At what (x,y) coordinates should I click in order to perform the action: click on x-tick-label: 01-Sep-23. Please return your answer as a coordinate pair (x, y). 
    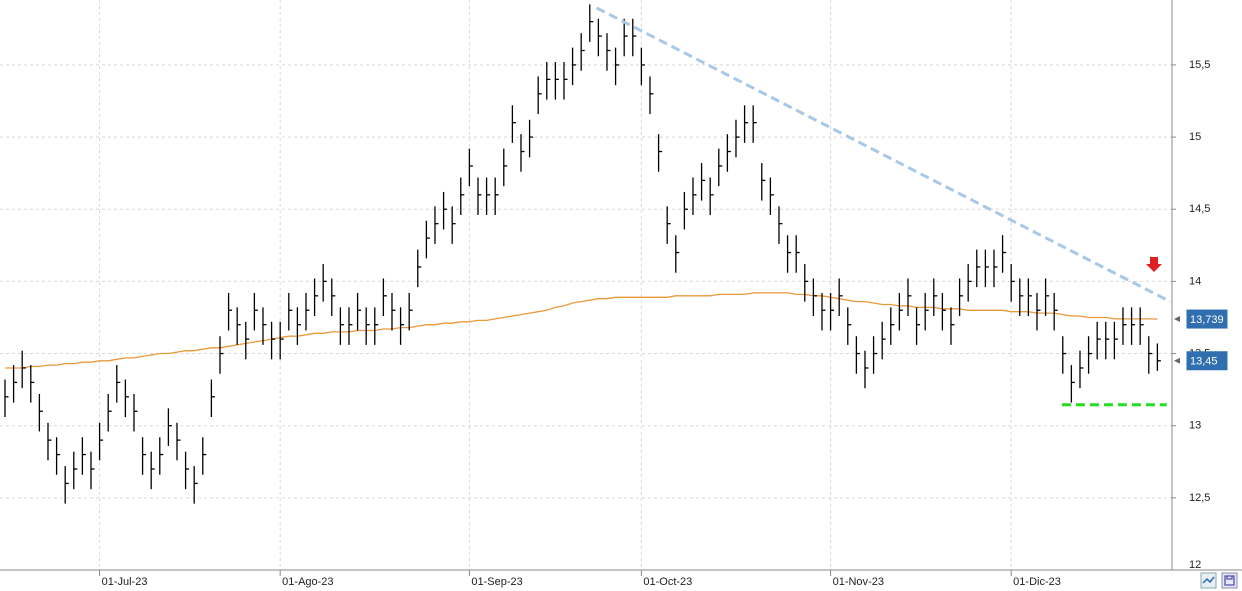
    Looking at the image, I should click on (496, 582).